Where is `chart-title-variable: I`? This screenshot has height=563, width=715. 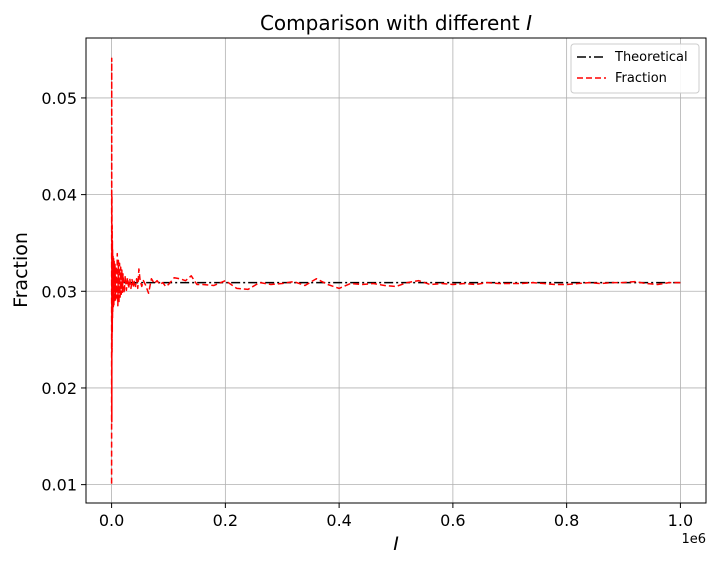 chart-title-variable: I is located at coordinates (529, 23).